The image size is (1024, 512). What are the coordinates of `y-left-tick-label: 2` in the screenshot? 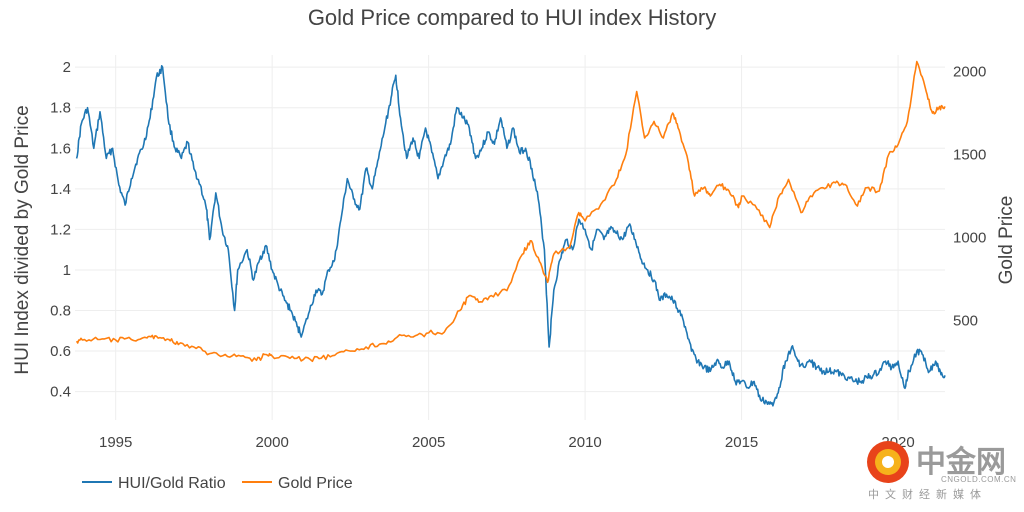 It's located at (67, 67).